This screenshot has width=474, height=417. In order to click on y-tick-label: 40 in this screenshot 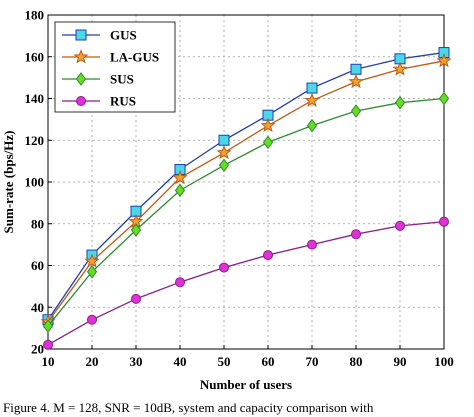, I will do `click(37, 307)`.